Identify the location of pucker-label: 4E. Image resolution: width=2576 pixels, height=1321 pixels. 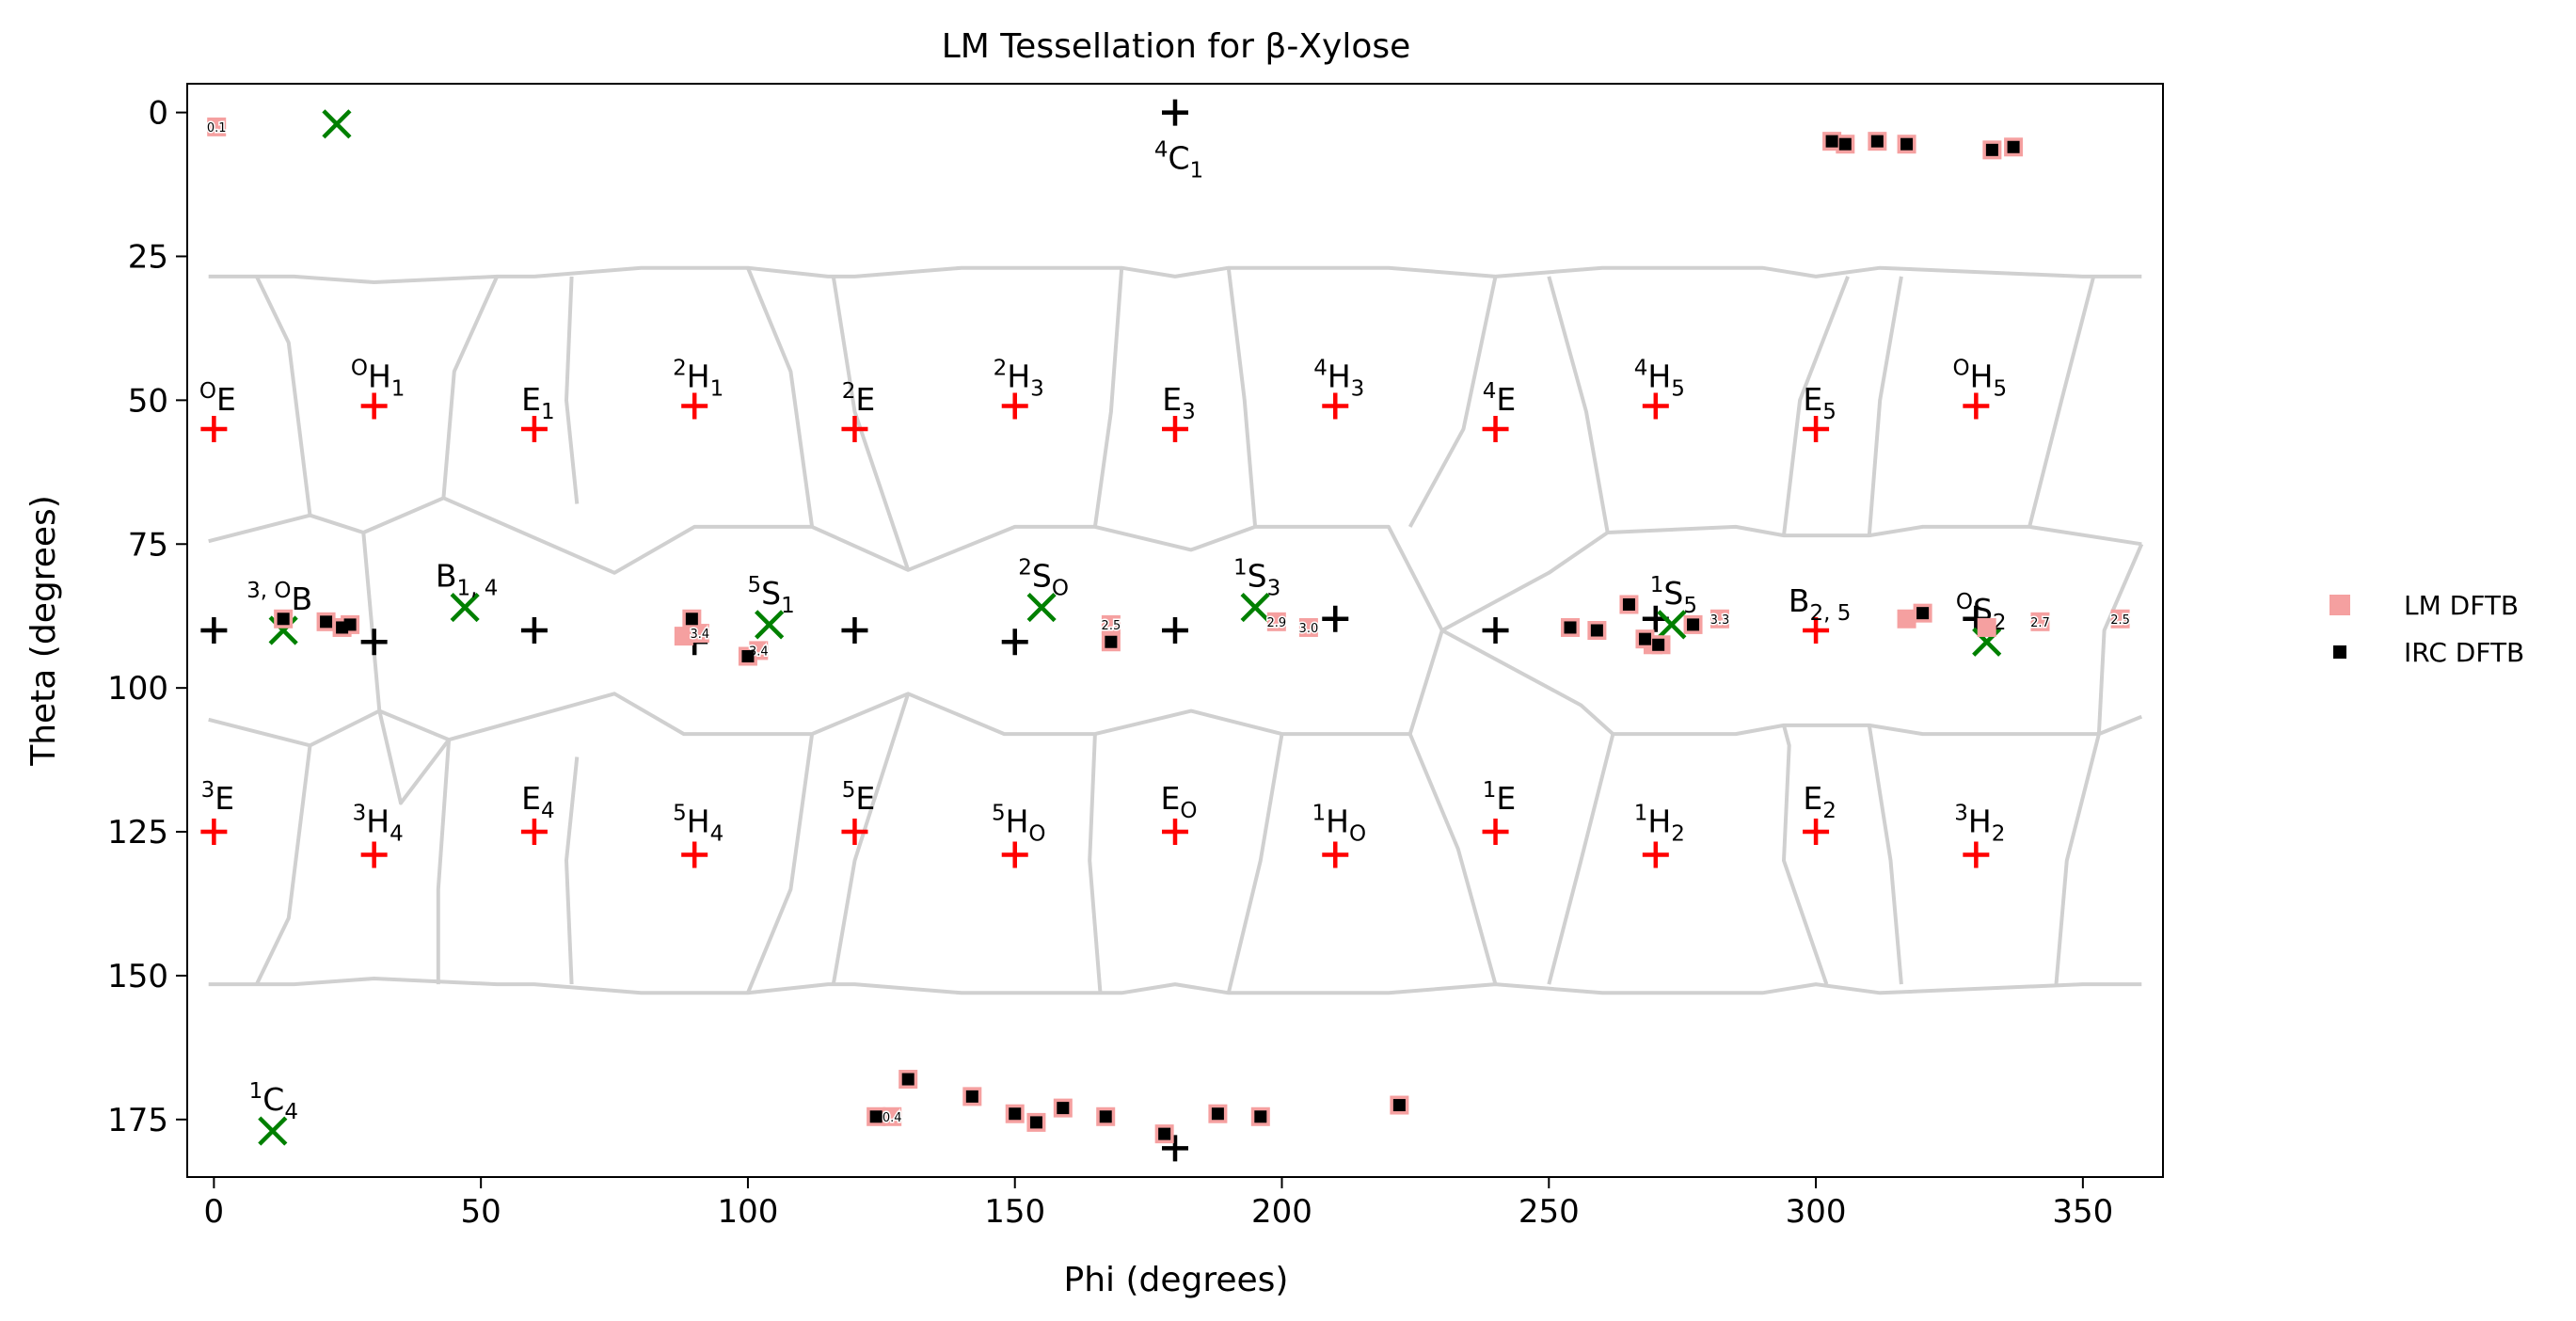
(1500, 398).